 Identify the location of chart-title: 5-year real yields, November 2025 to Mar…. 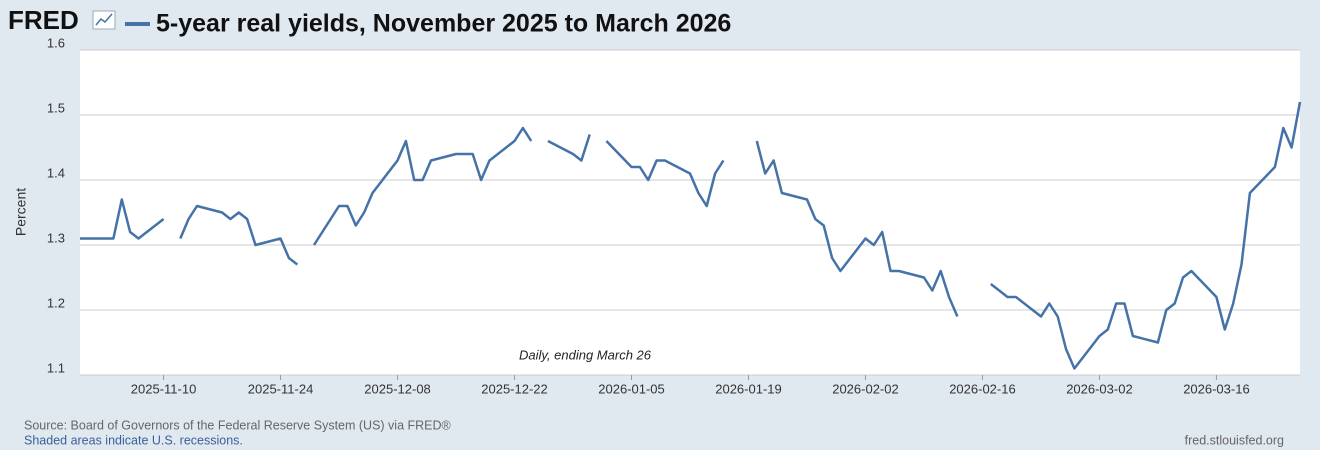
(443, 24).